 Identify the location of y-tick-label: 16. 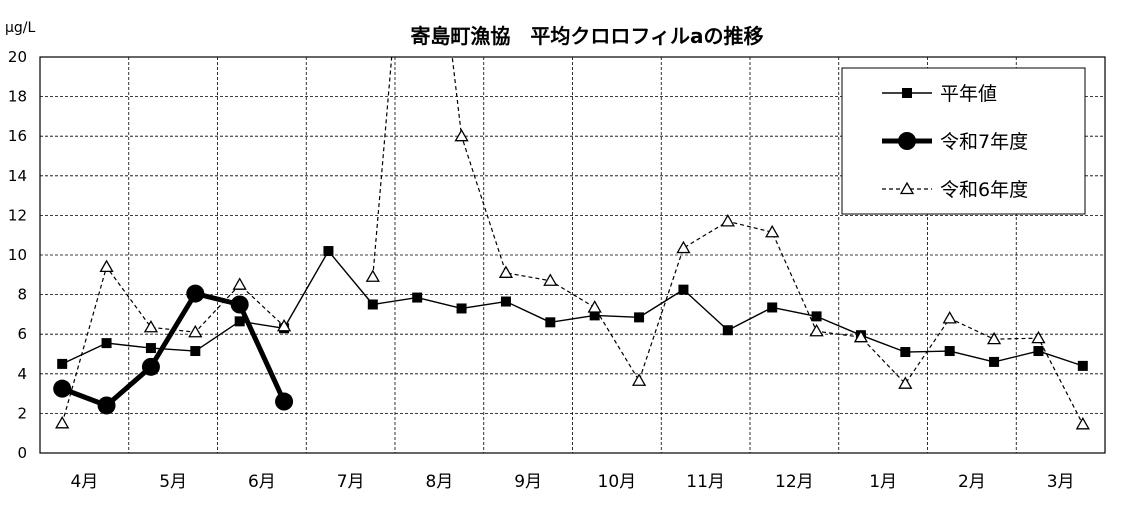
(17, 136).